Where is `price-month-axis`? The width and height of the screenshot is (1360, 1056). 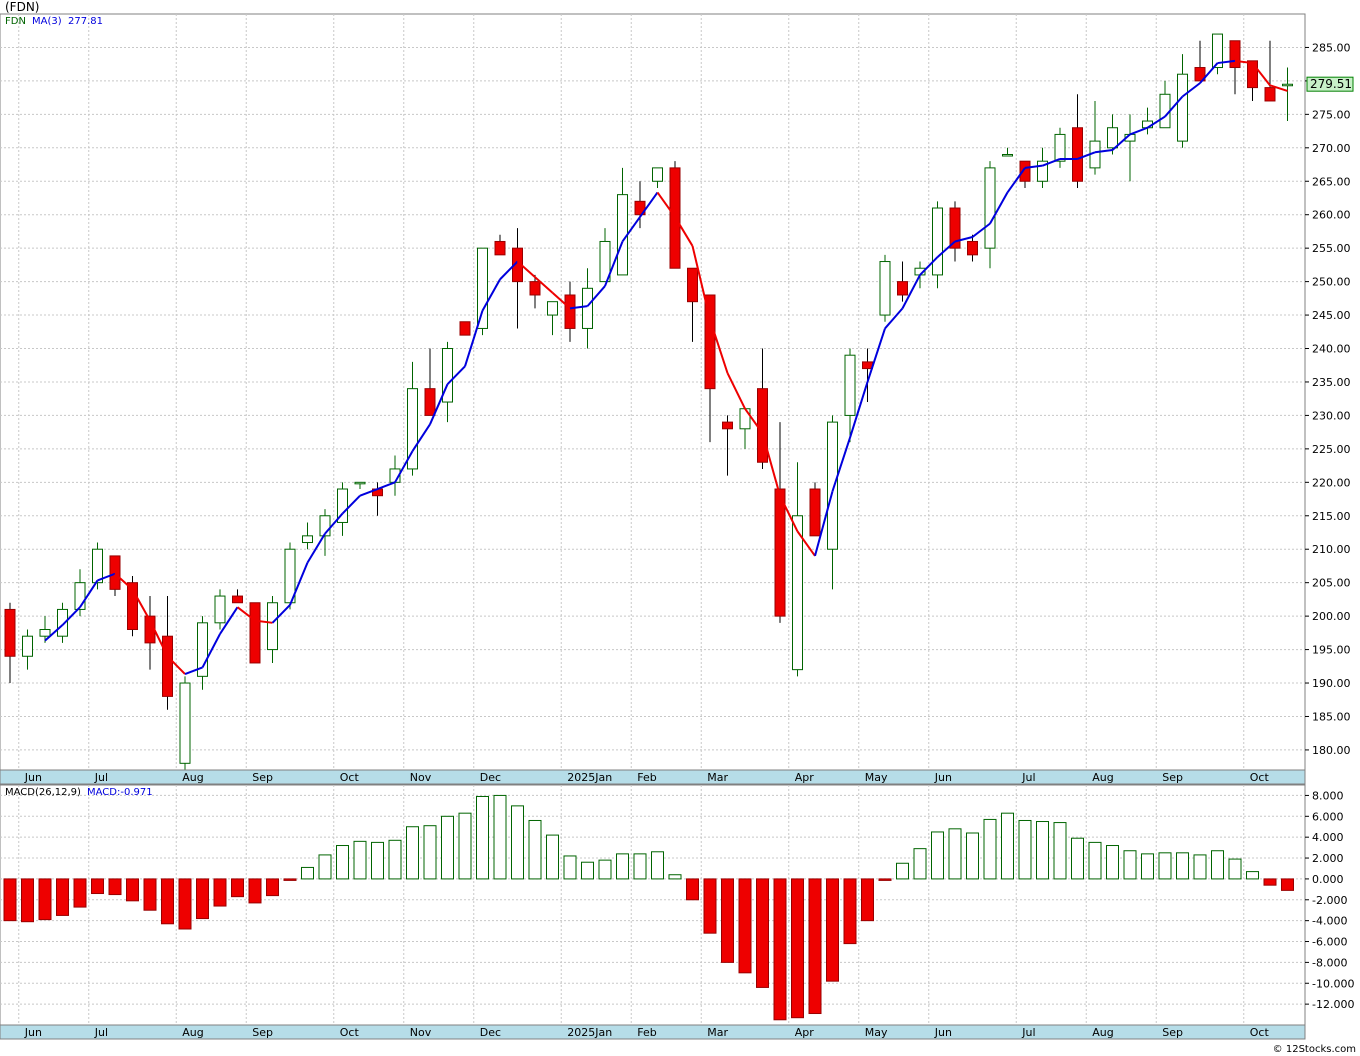 price-month-axis is located at coordinates (653, 777).